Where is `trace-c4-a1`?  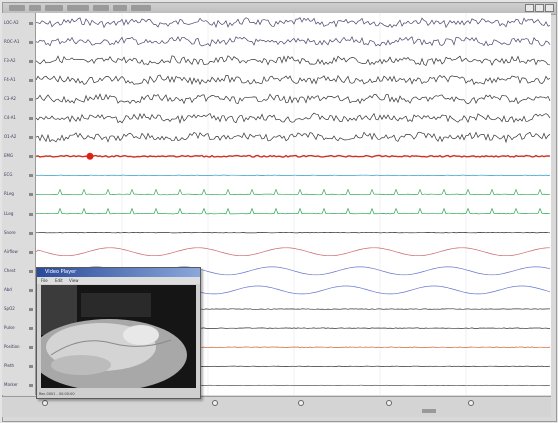 trace-c4-a1 is located at coordinates (293, 118).